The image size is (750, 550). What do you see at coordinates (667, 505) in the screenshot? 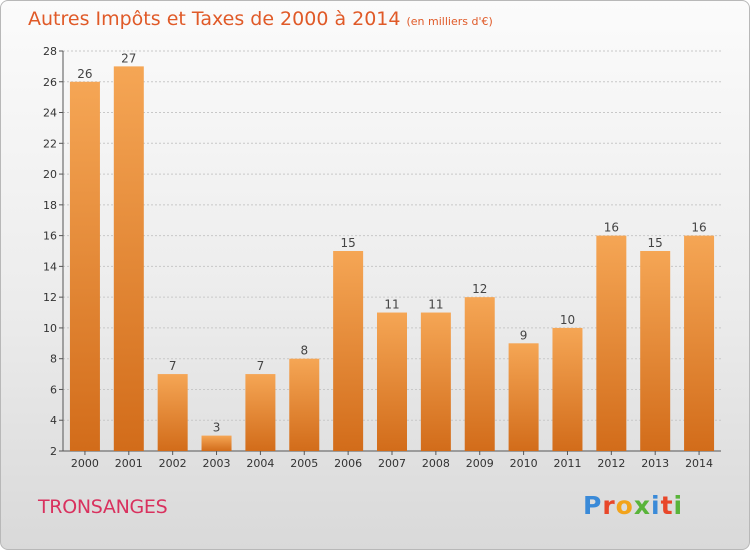
I see `logo-letter: t` at bounding box center [667, 505].